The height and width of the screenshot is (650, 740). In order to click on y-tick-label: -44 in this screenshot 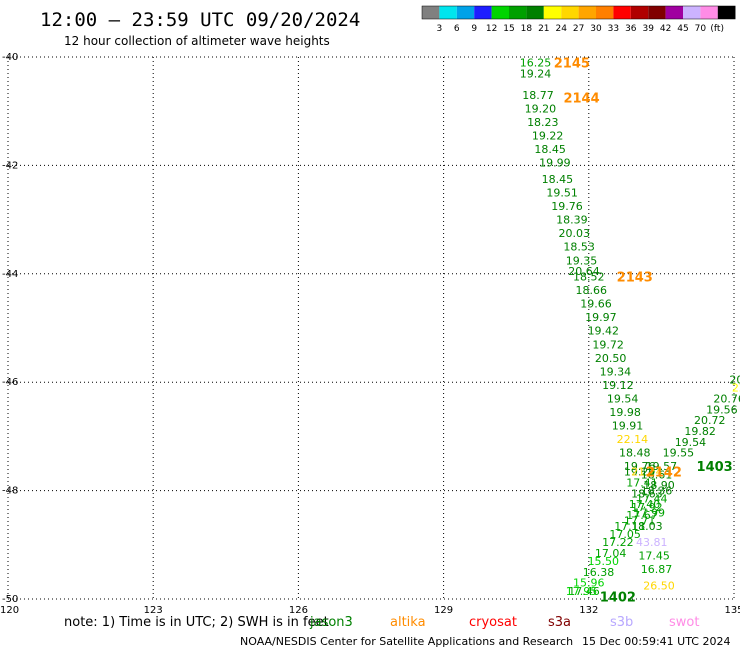, I will do `click(10, 274)`.